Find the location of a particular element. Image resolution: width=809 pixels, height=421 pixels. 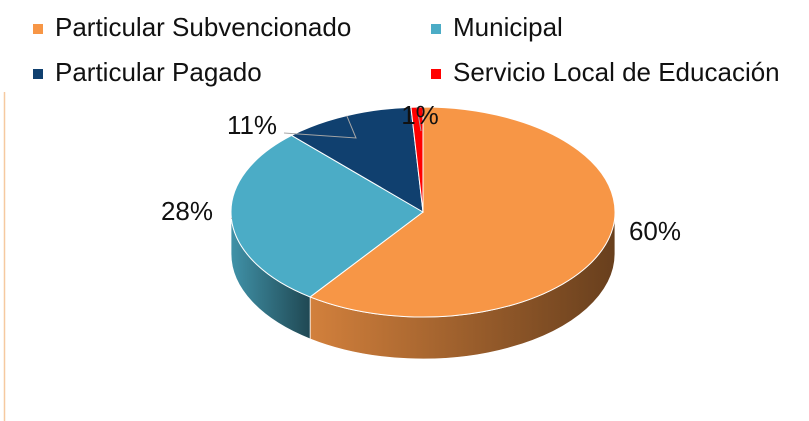

data-label: 60% is located at coordinates (655, 231).